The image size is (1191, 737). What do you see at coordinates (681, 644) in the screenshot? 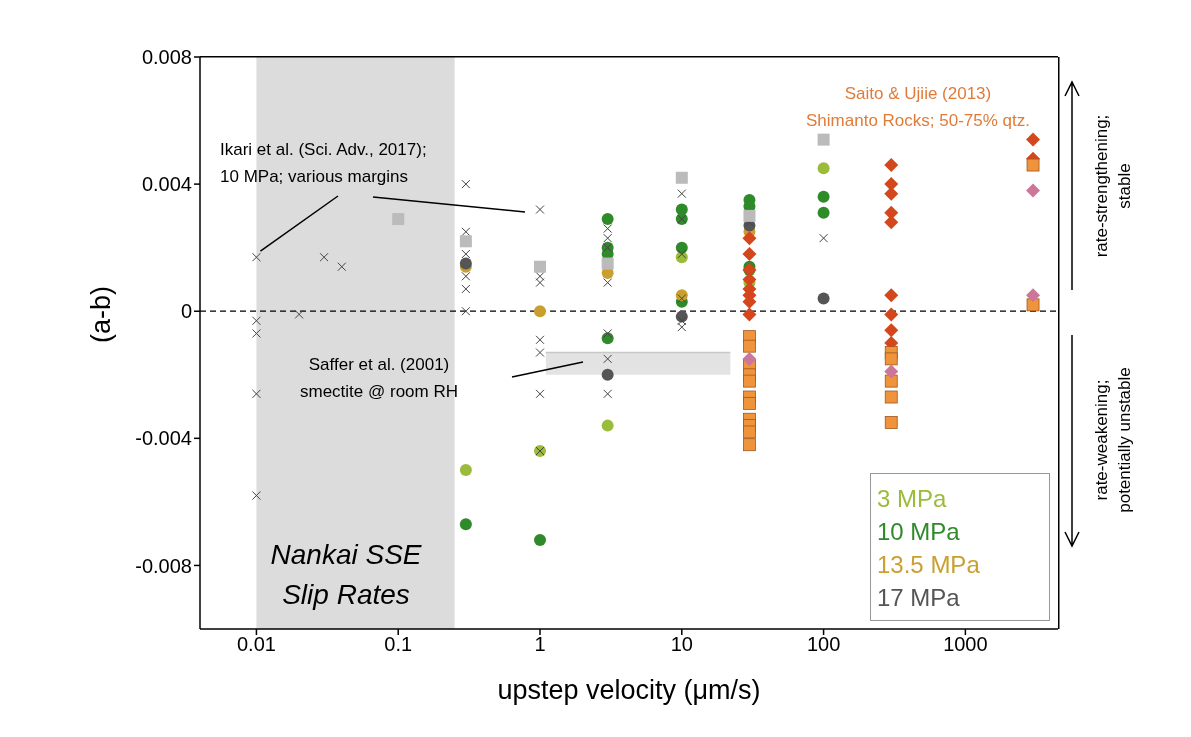
I see `x-tick-label: 10` at bounding box center [681, 644].